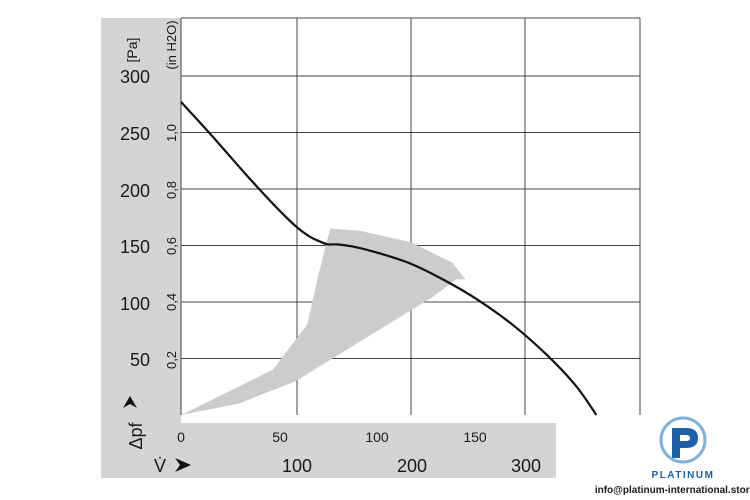  Describe the element at coordinates (412, 466) in the screenshot. I see `x2-tick-label-200: 200` at that location.